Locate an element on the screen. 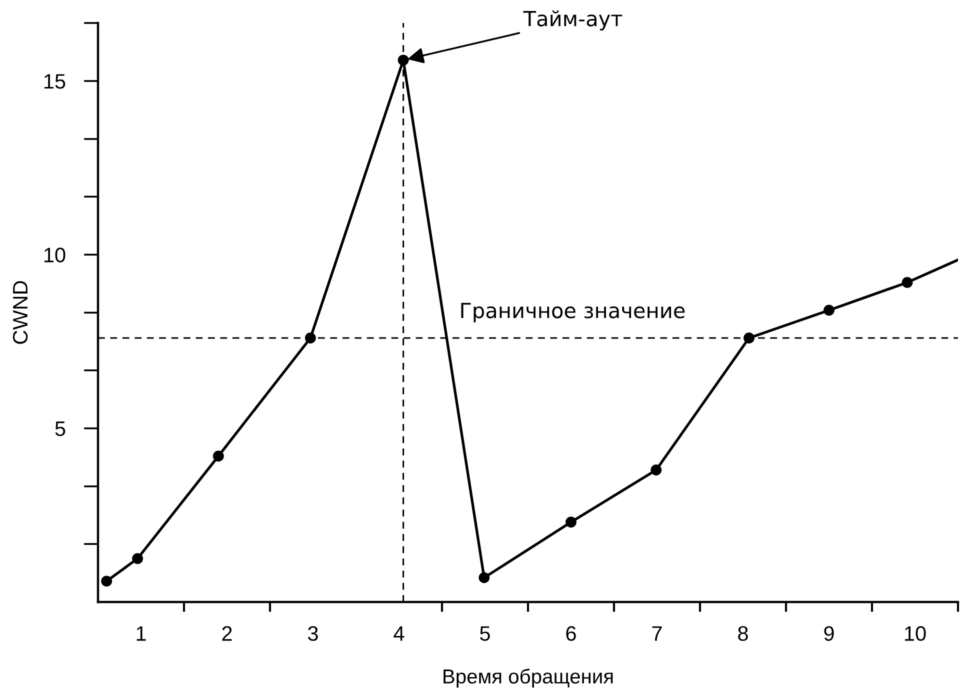 The image size is (971, 695). x-tick-label: 5 is located at coordinates (485, 633).